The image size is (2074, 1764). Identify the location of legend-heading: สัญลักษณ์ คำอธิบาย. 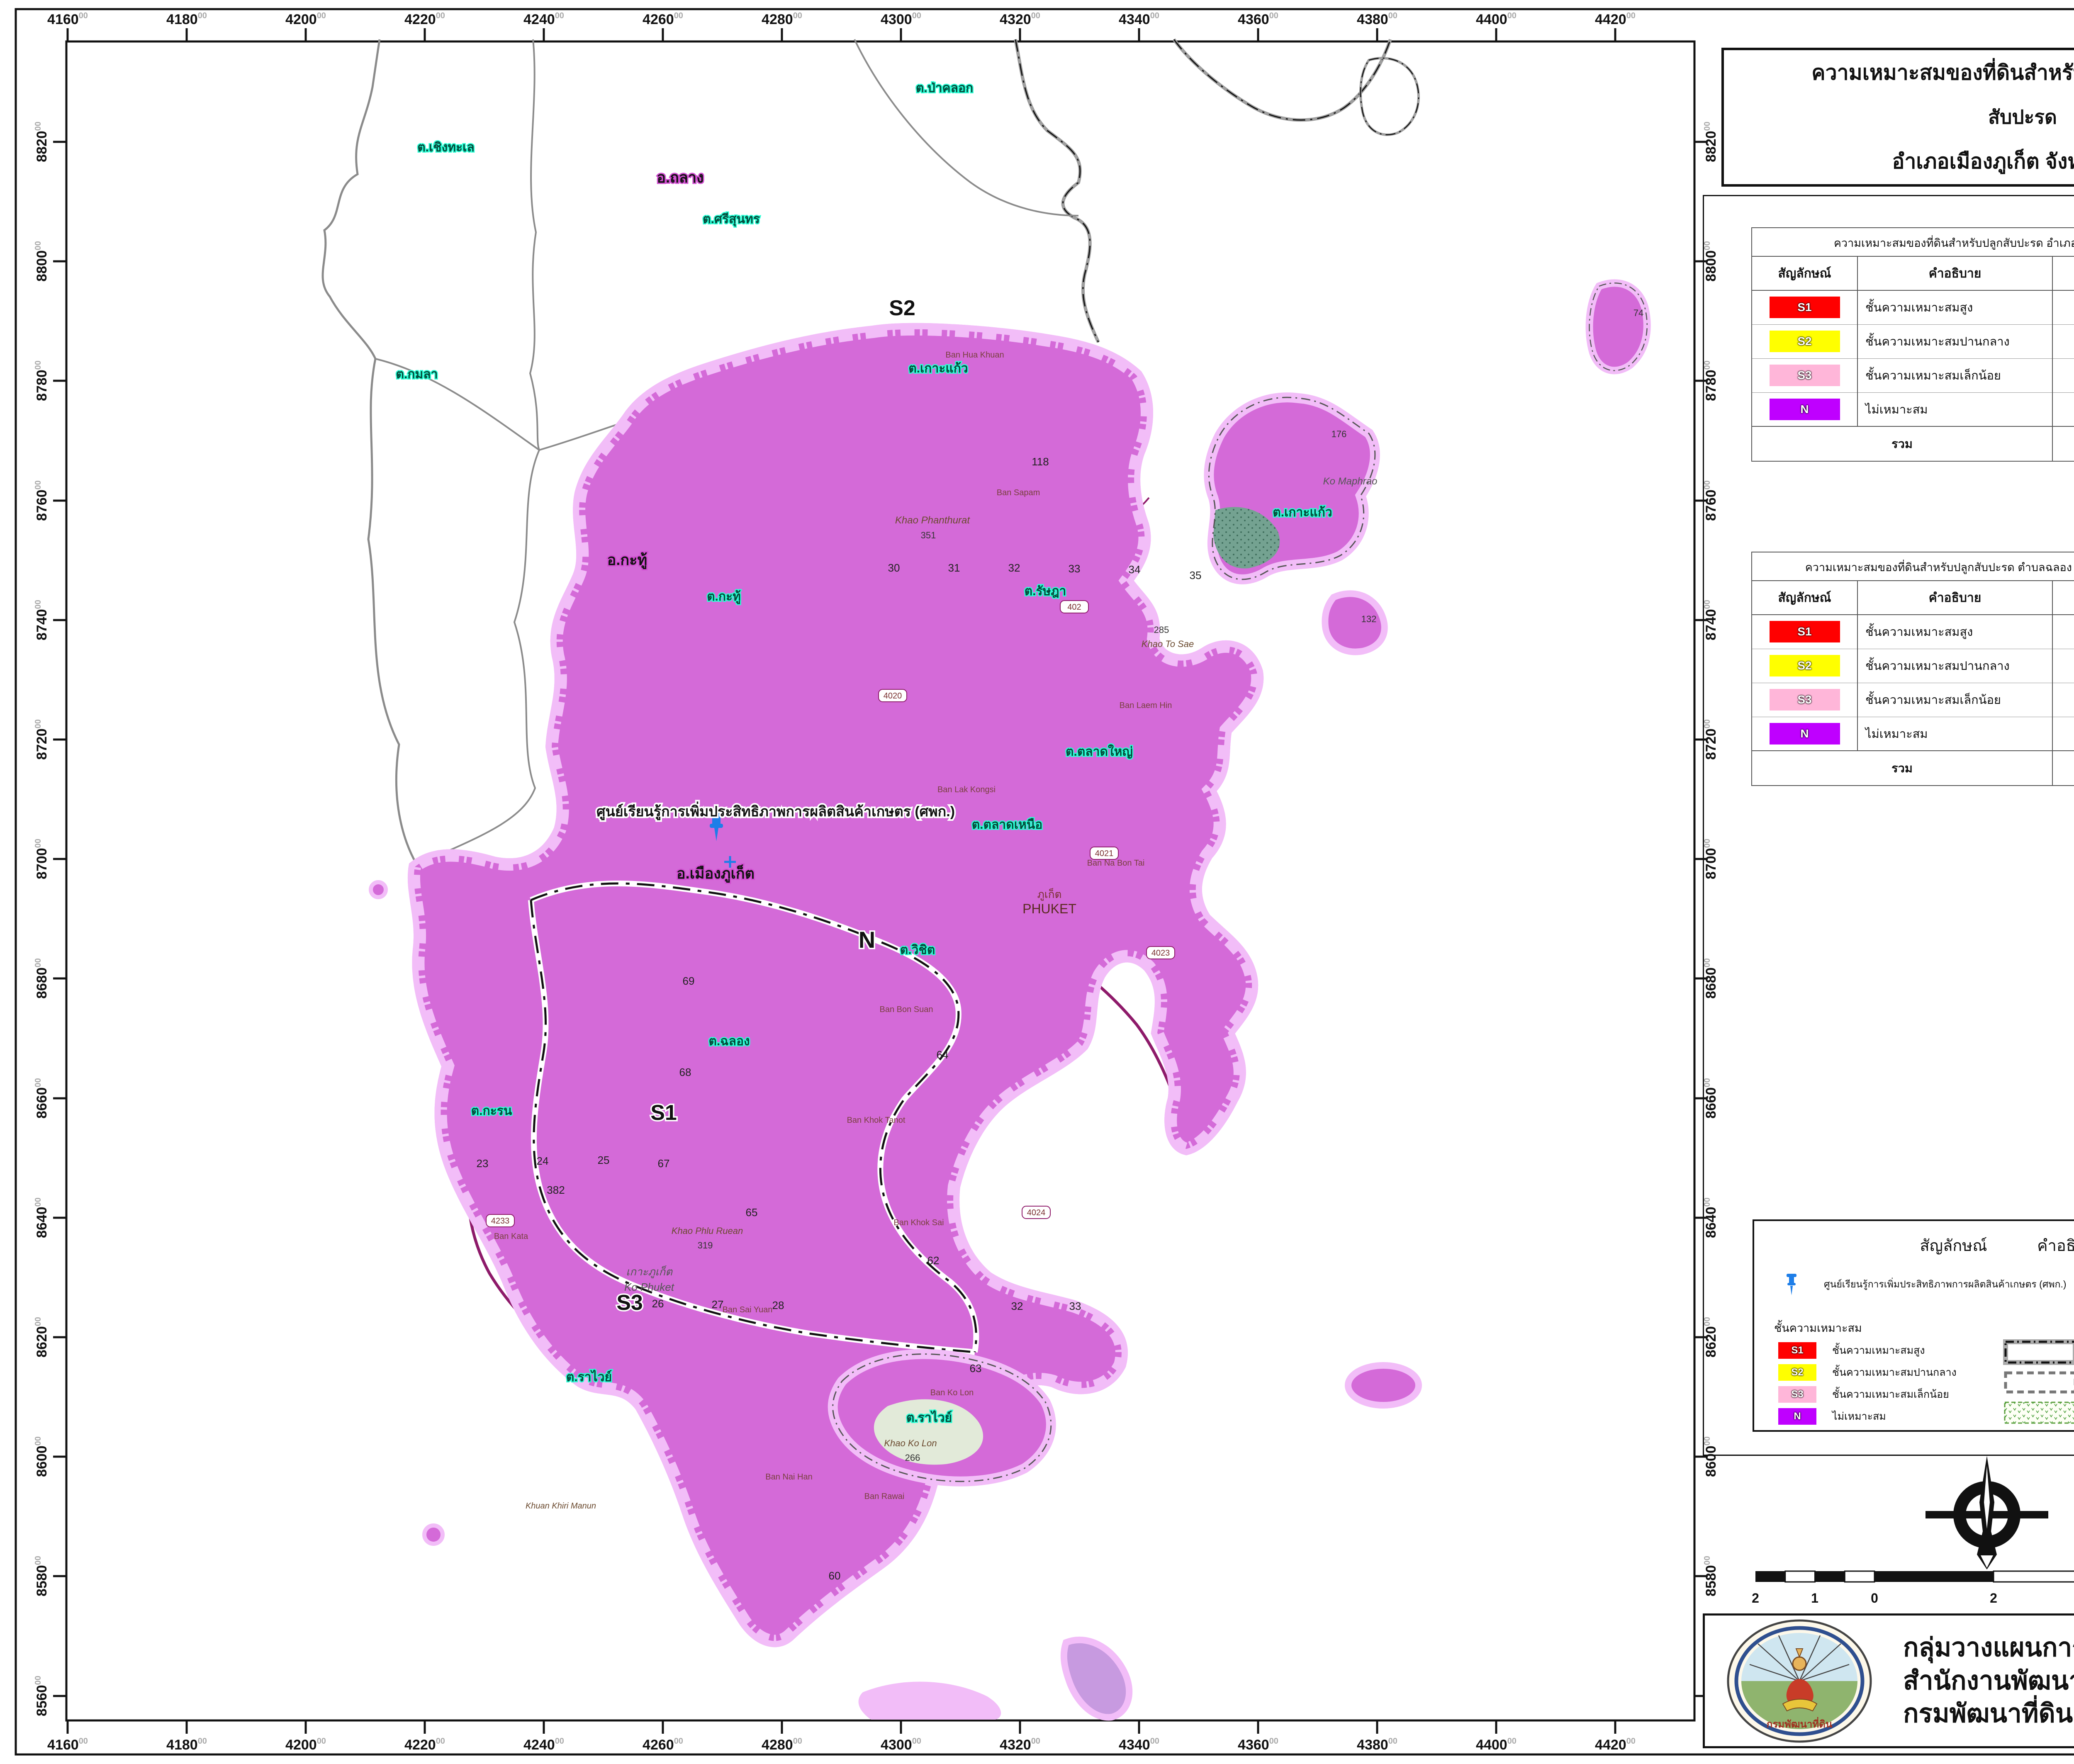
(1914, 1245).